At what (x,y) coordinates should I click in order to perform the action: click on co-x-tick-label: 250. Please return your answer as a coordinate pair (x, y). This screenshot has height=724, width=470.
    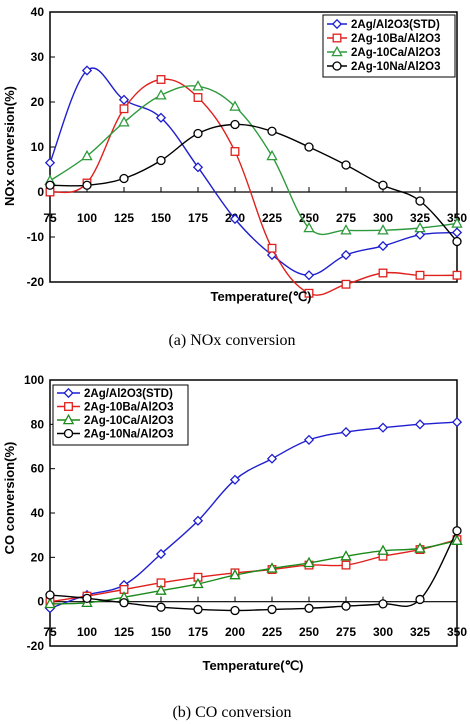
    Looking at the image, I should click on (309, 632).